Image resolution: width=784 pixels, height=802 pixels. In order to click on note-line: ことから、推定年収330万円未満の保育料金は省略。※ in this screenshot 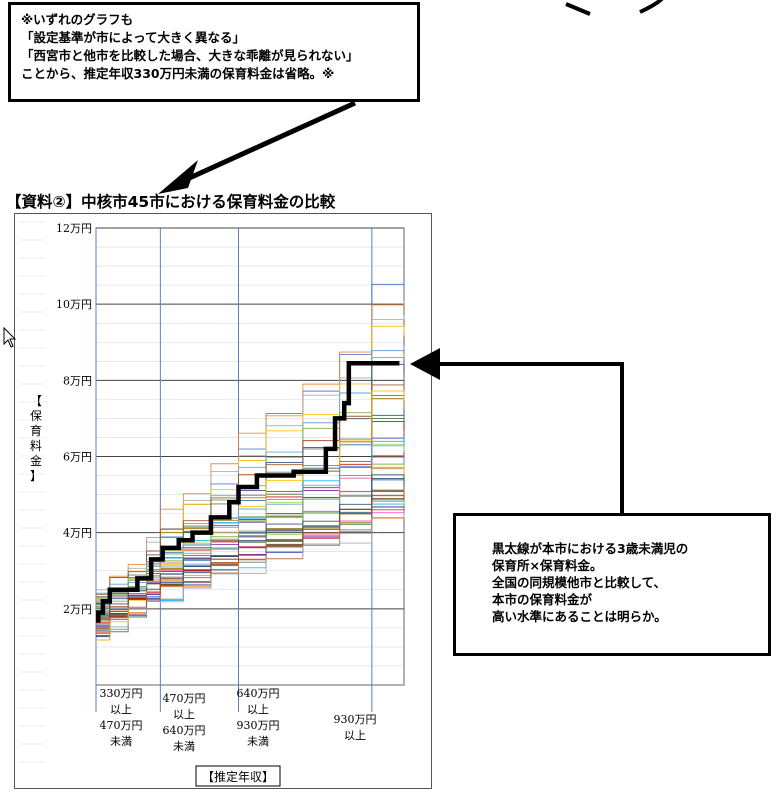, I will do `click(178, 73)`.